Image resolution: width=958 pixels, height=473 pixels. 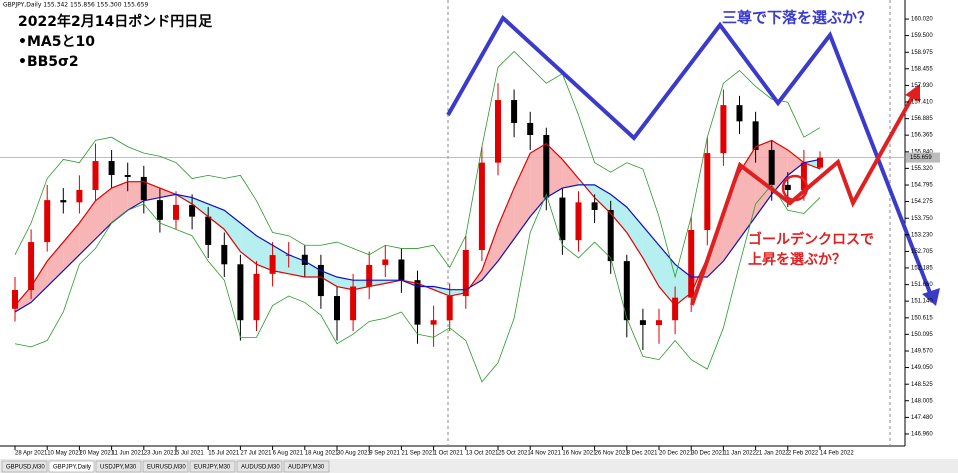 I want to click on x-tick-label: 15 Jul 2021, so click(x=224, y=454).